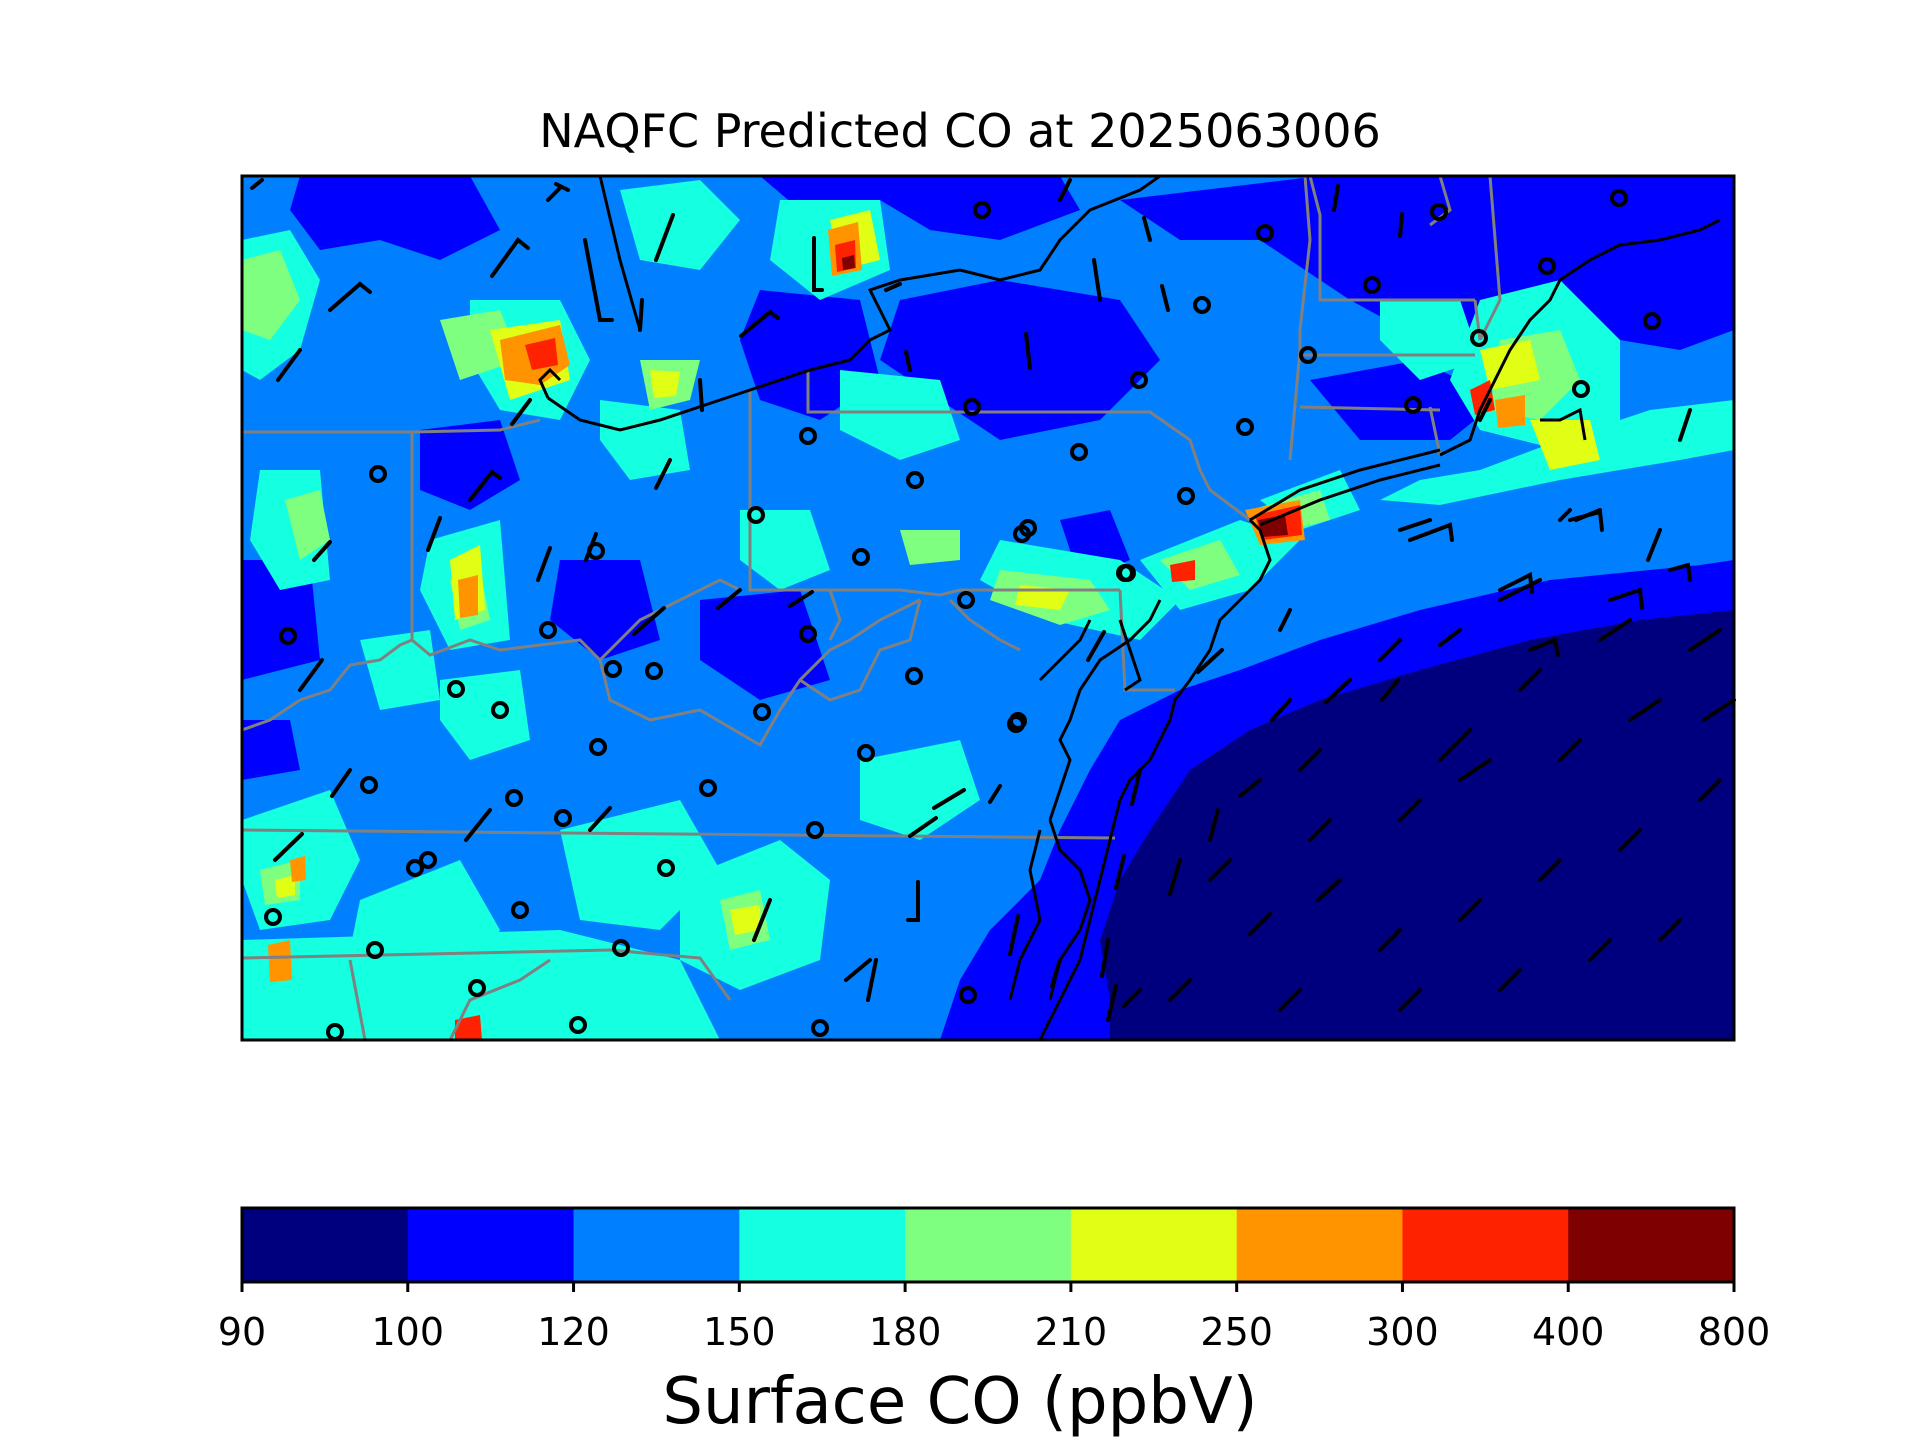 This screenshot has width=1920, height=1440. What do you see at coordinates (1071, 1332) in the screenshot?
I see `colorbar-tick-label: 210` at bounding box center [1071, 1332].